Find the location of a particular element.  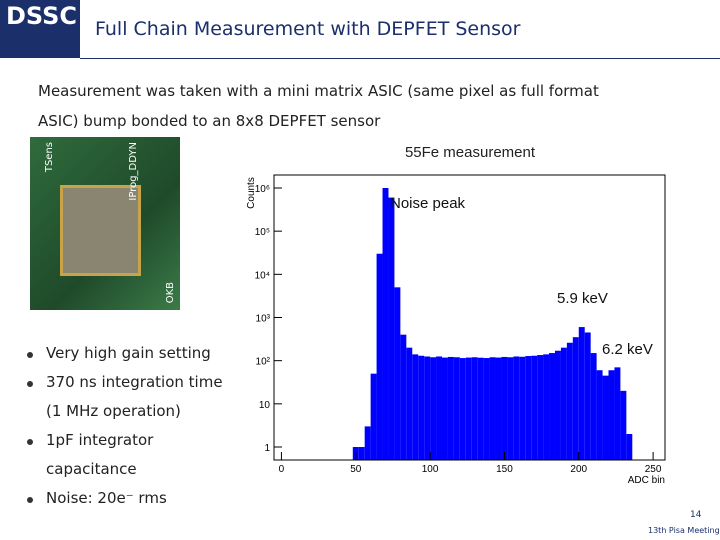

annotation: Noise peak is located at coordinates (428, 203).